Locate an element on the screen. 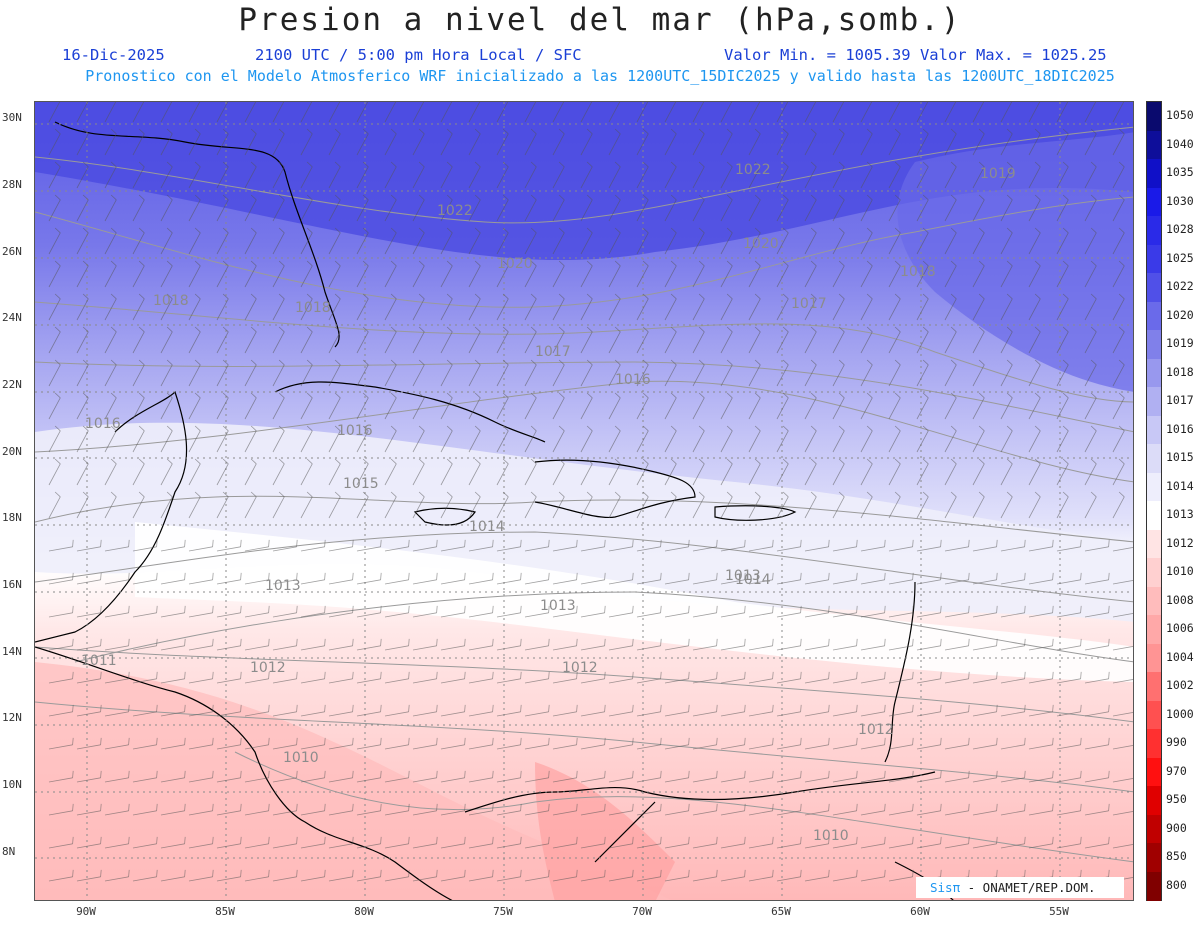 The height and width of the screenshot is (927, 1200). colorbar-label: 1025 is located at coordinates (1180, 257).